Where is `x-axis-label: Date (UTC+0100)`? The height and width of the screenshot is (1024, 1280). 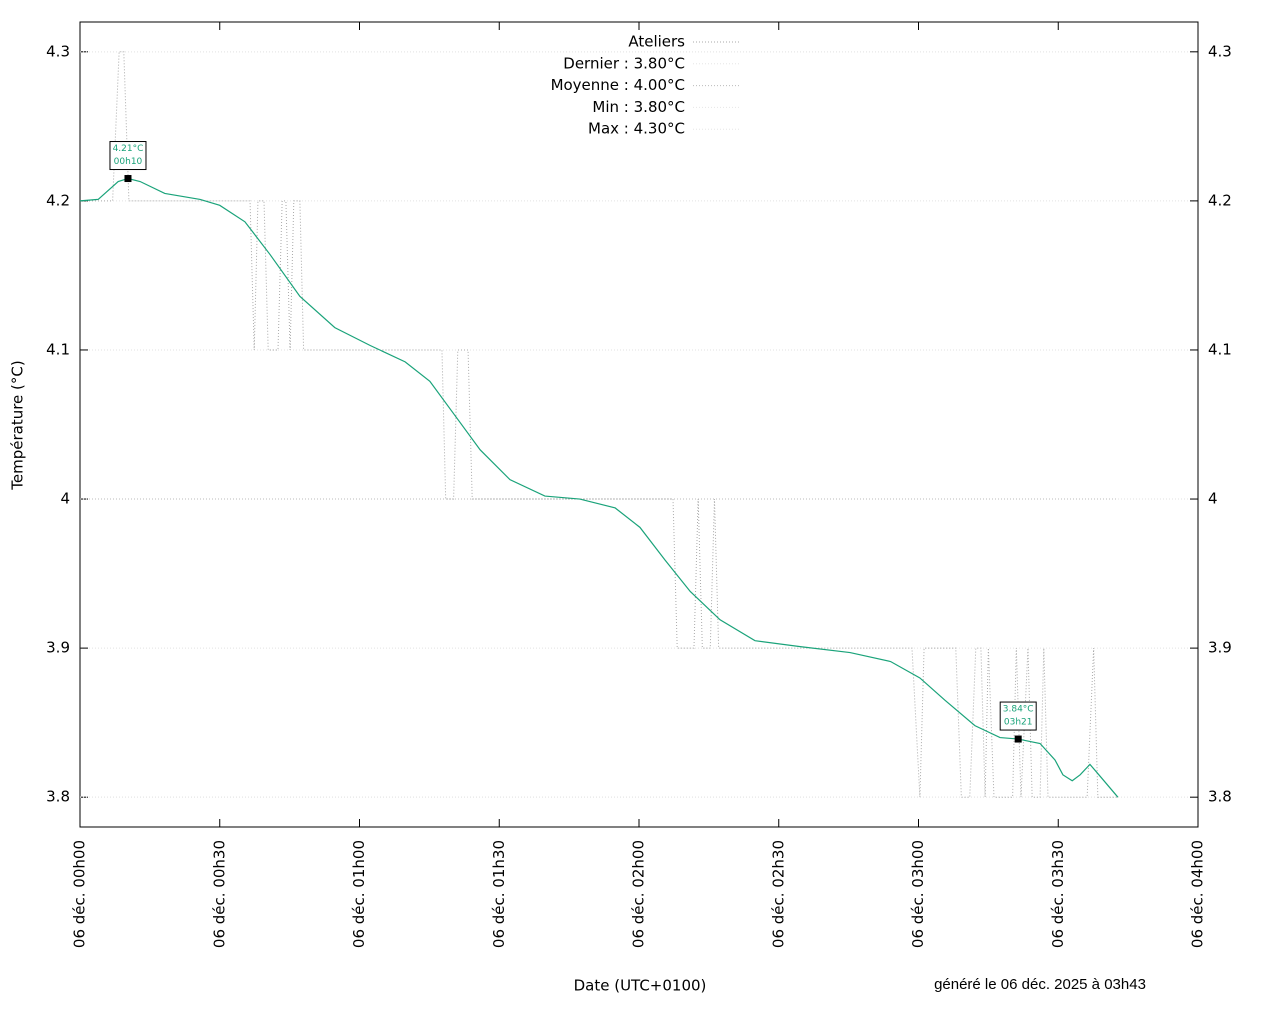 x-axis-label: Date (UTC+0100) is located at coordinates (640, 986).